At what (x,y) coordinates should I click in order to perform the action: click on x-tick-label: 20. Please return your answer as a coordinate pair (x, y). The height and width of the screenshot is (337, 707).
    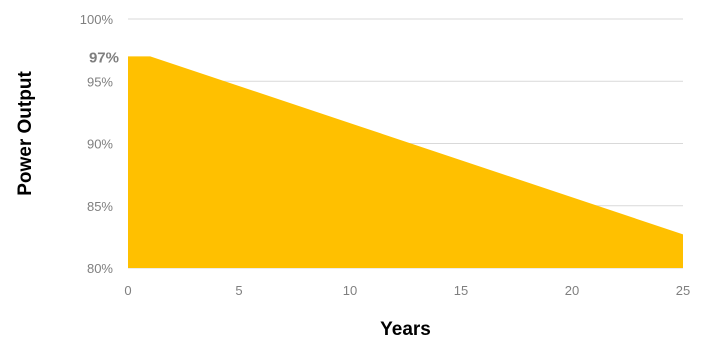
    Looking at the image, I should click on (572, 290).